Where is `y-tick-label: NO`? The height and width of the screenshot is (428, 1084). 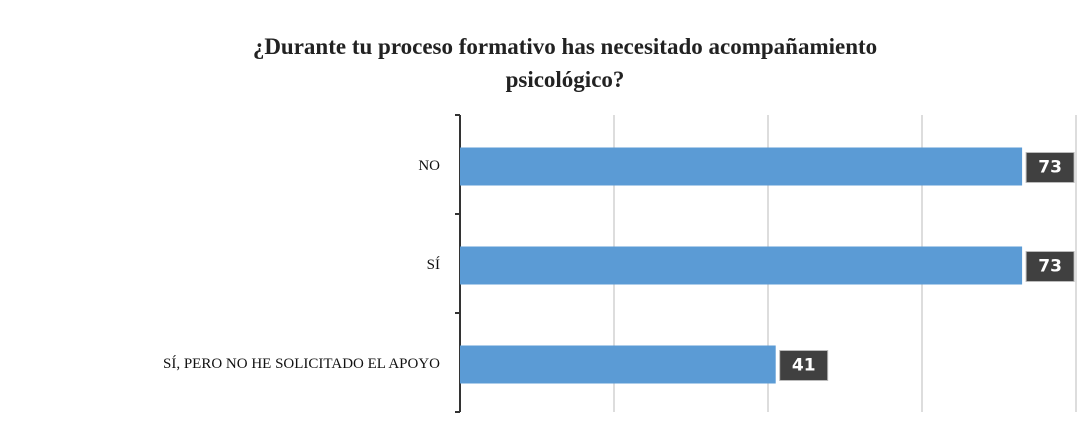 y-tick-label: NO is located at coordinates (429, 166).